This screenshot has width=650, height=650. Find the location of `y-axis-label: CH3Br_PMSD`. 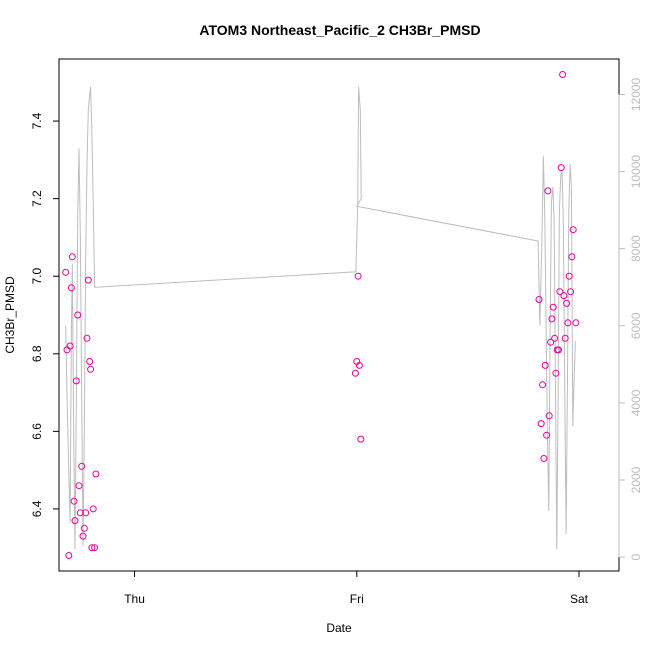

y-axis-label: CH3Br_PMSD is located at coordinates (10, 315).